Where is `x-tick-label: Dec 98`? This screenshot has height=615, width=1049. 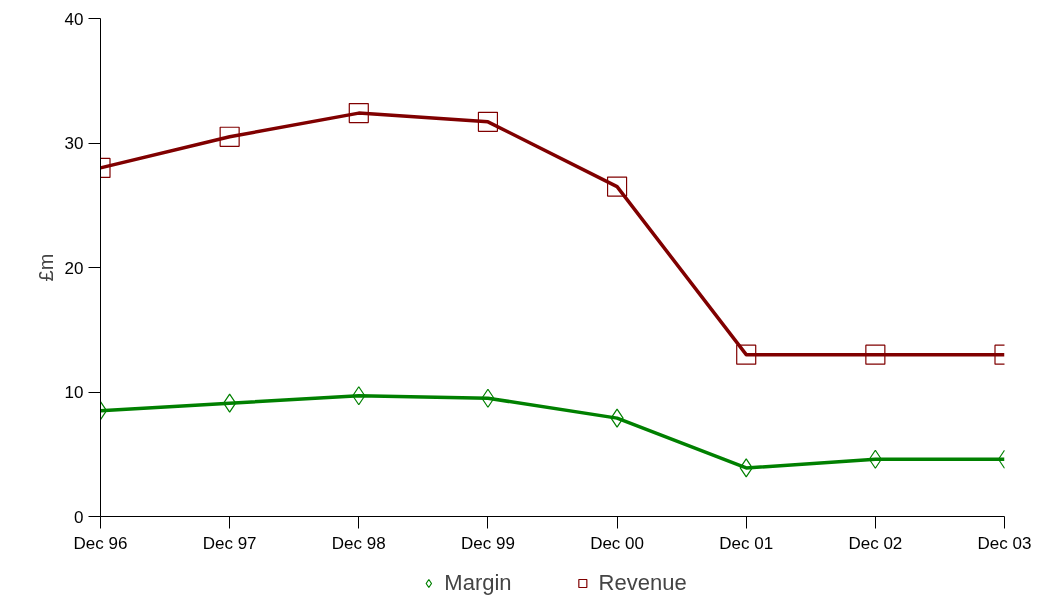
x-tick-label: Dec 98 is located at coordinates (358, 543).